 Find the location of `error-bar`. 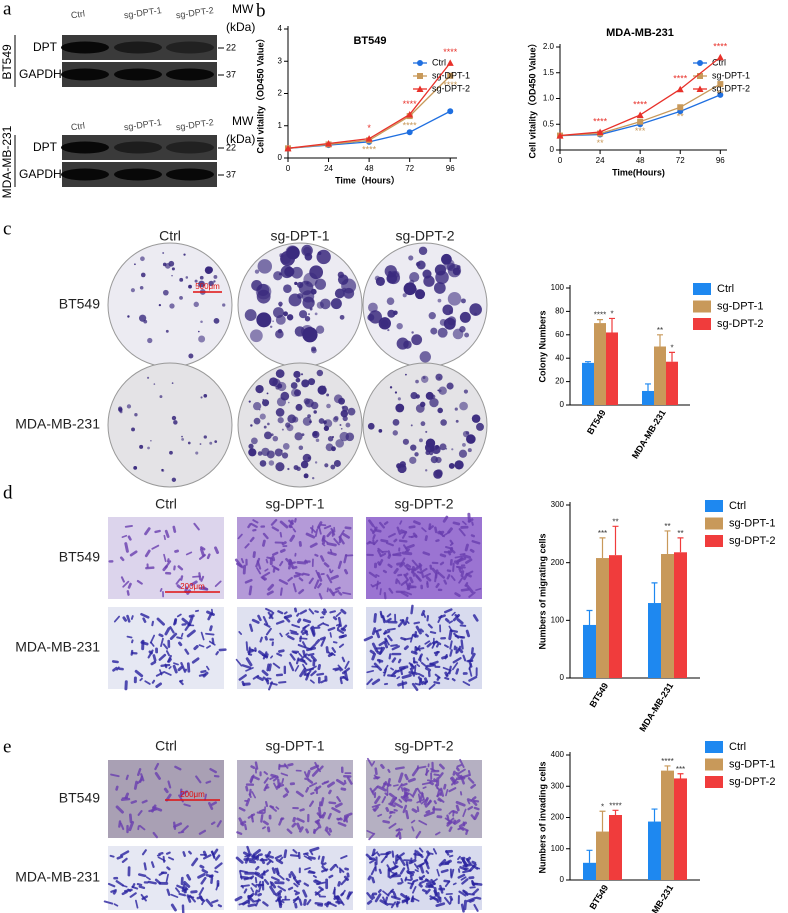

error-bar is located at coordinates (648, 387).